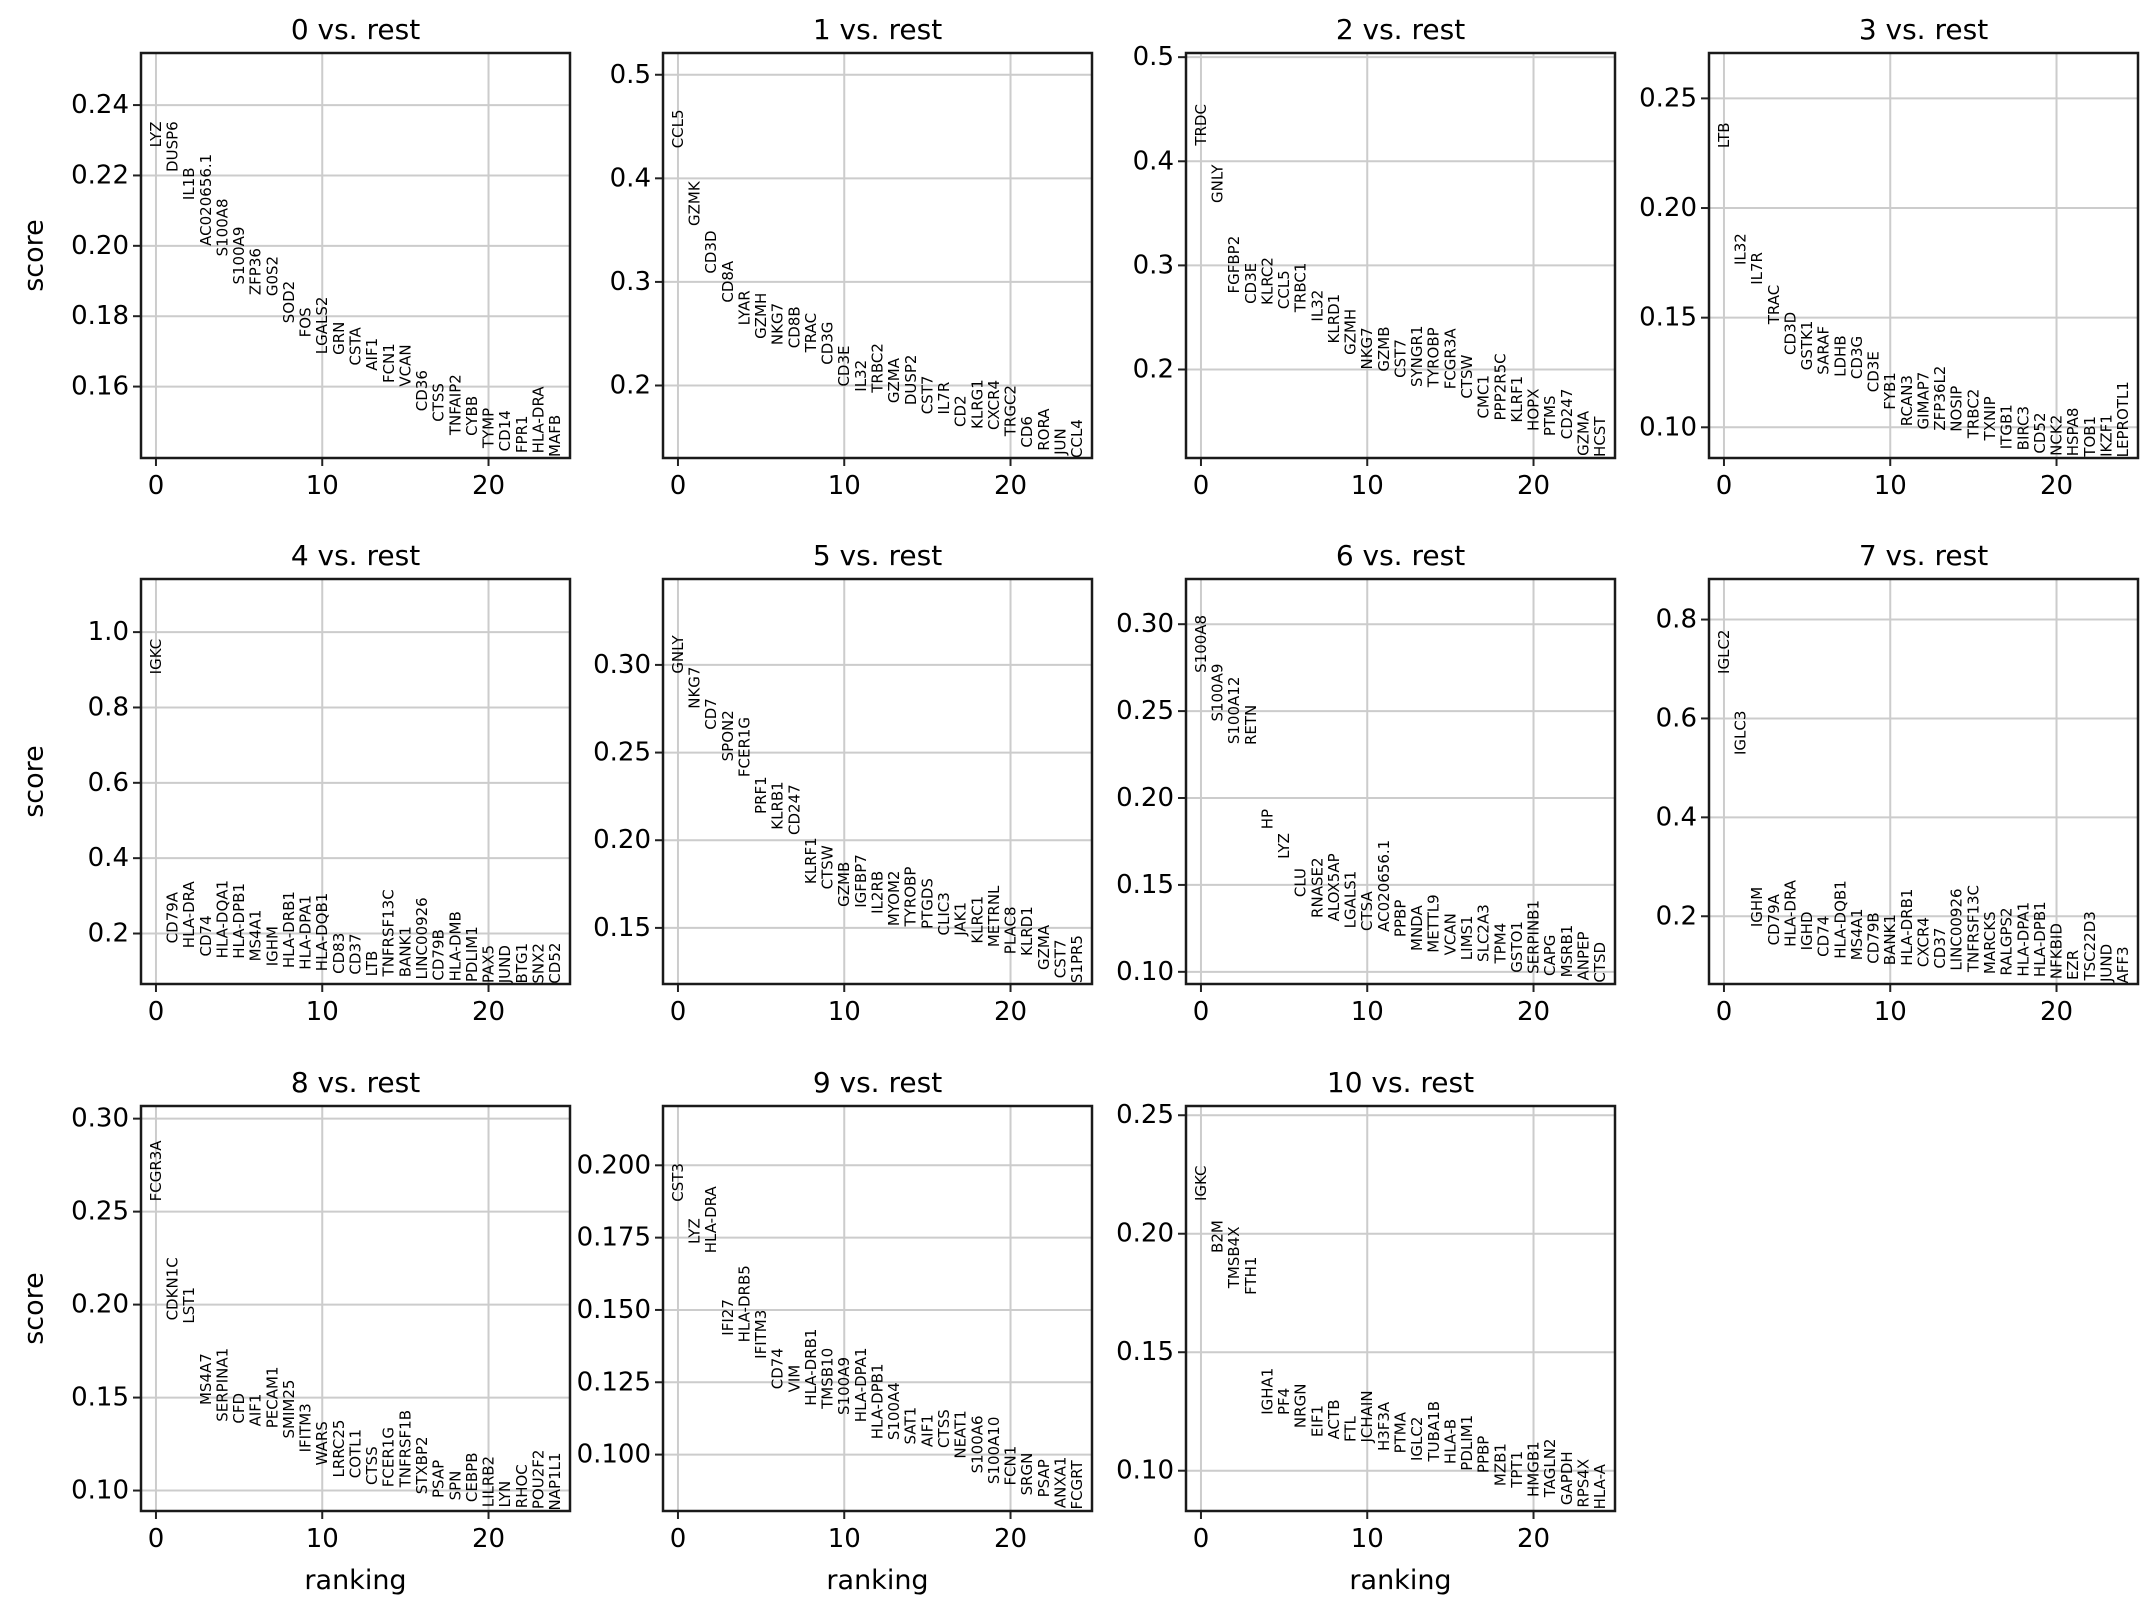 The width and height of the screenshot is (2153, 1614). I want to click on gene-label: PAX5, so click(489, 964).